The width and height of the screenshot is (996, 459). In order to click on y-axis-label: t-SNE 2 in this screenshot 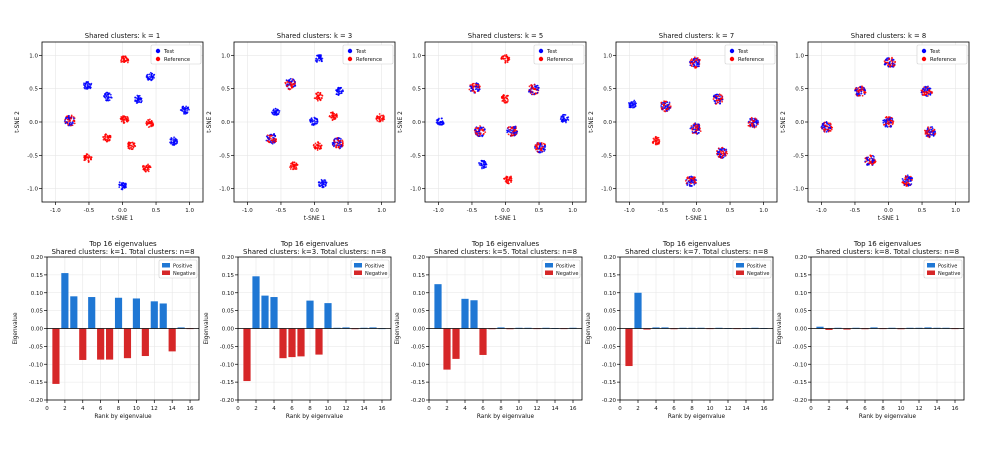, I will do `click(401, 122)`.